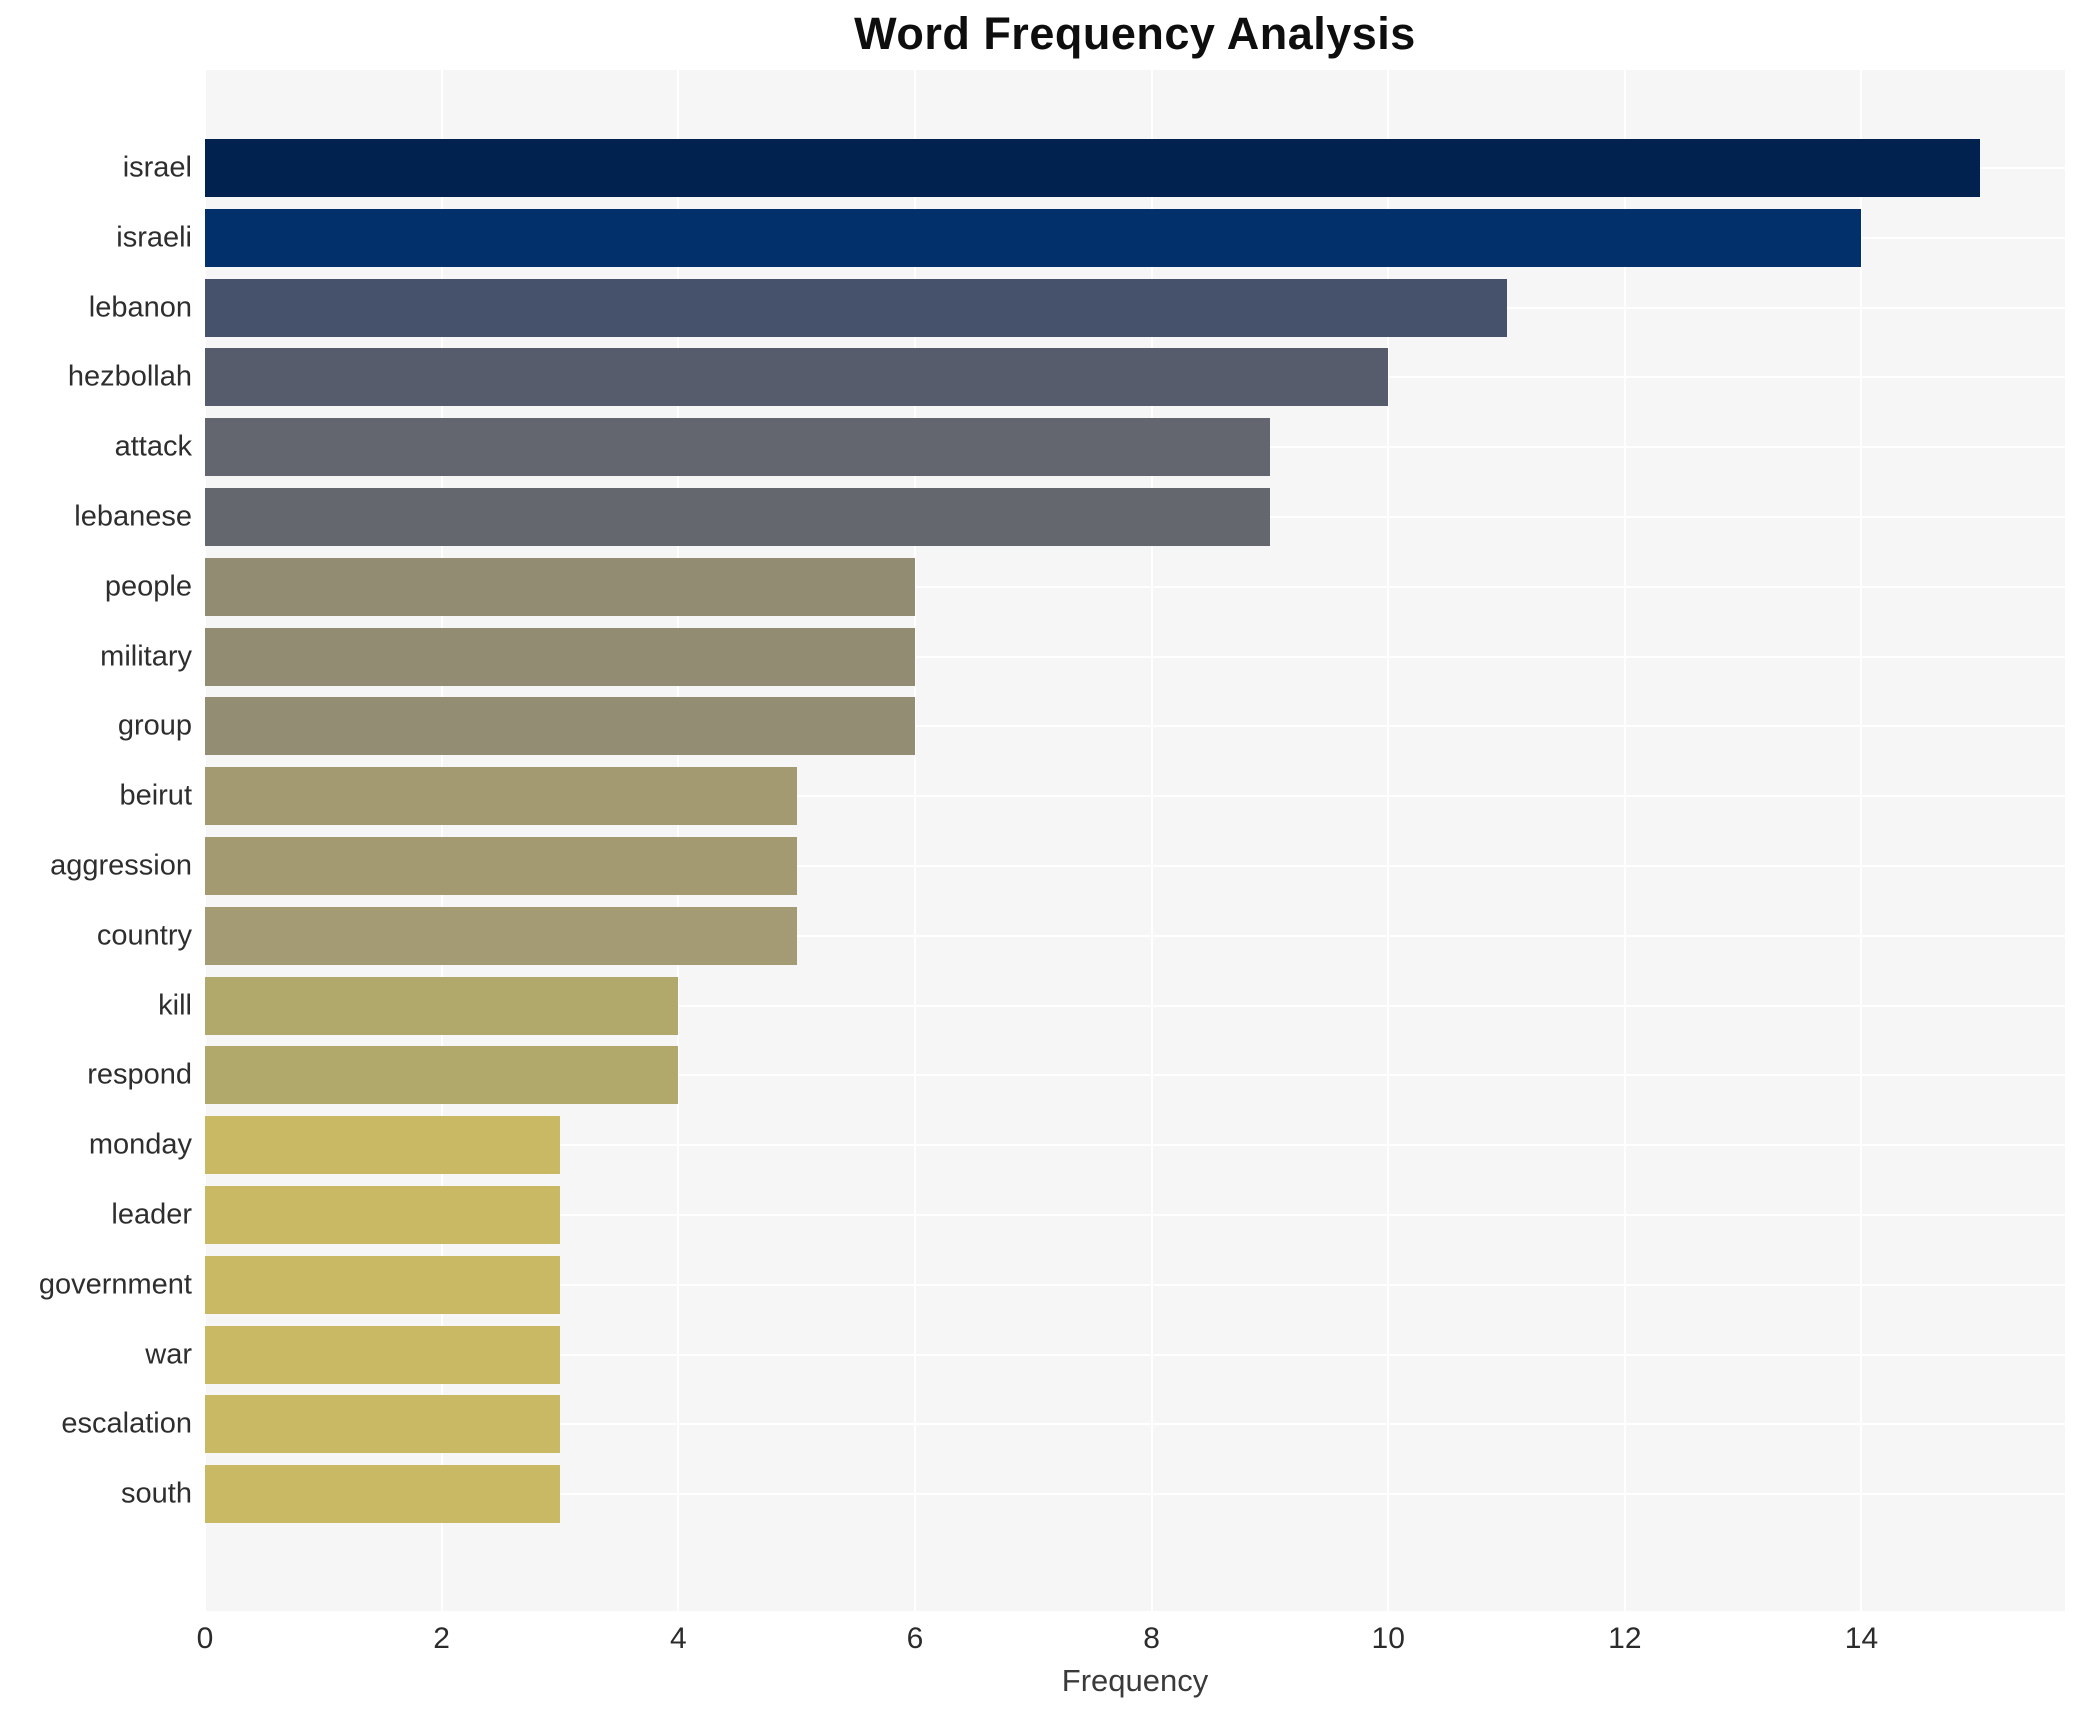 Image resolution: width=2085 pixels, height=1710 pixels. What do you see at coordinates (157, 167) in the screenshot?
I see `category-label-israel: israel` at bounding box center [157, 167].